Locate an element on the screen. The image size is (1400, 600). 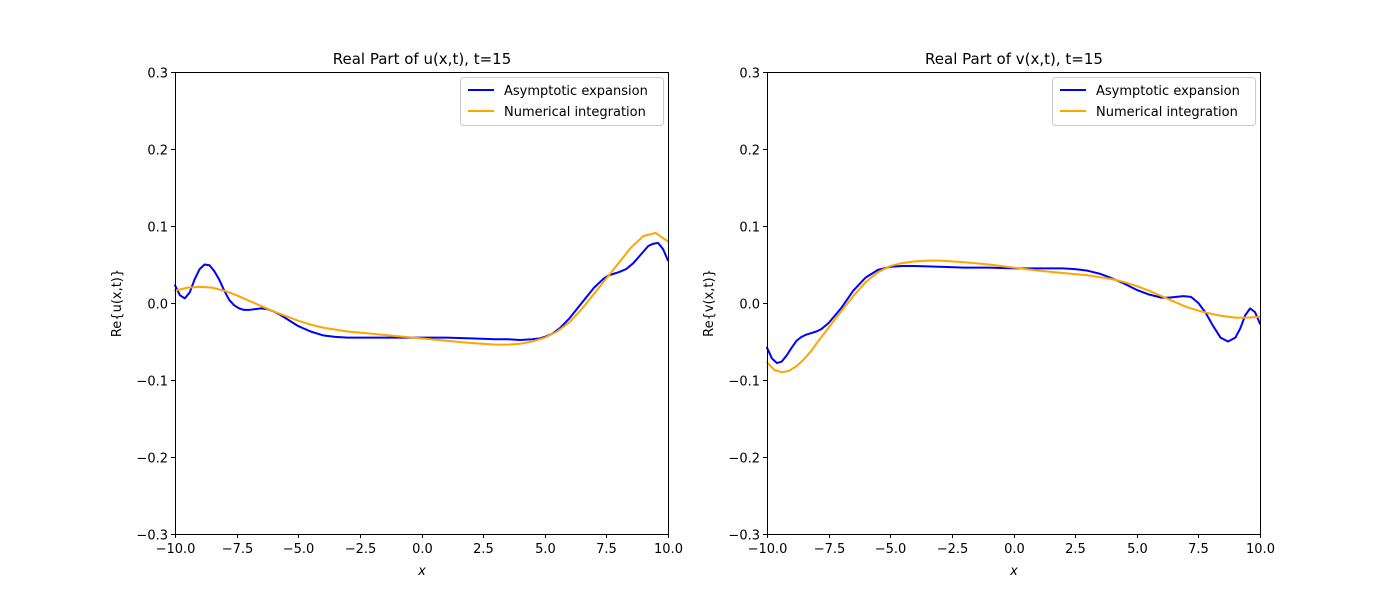
curve-group-v is located at coordinates (1013, 316).